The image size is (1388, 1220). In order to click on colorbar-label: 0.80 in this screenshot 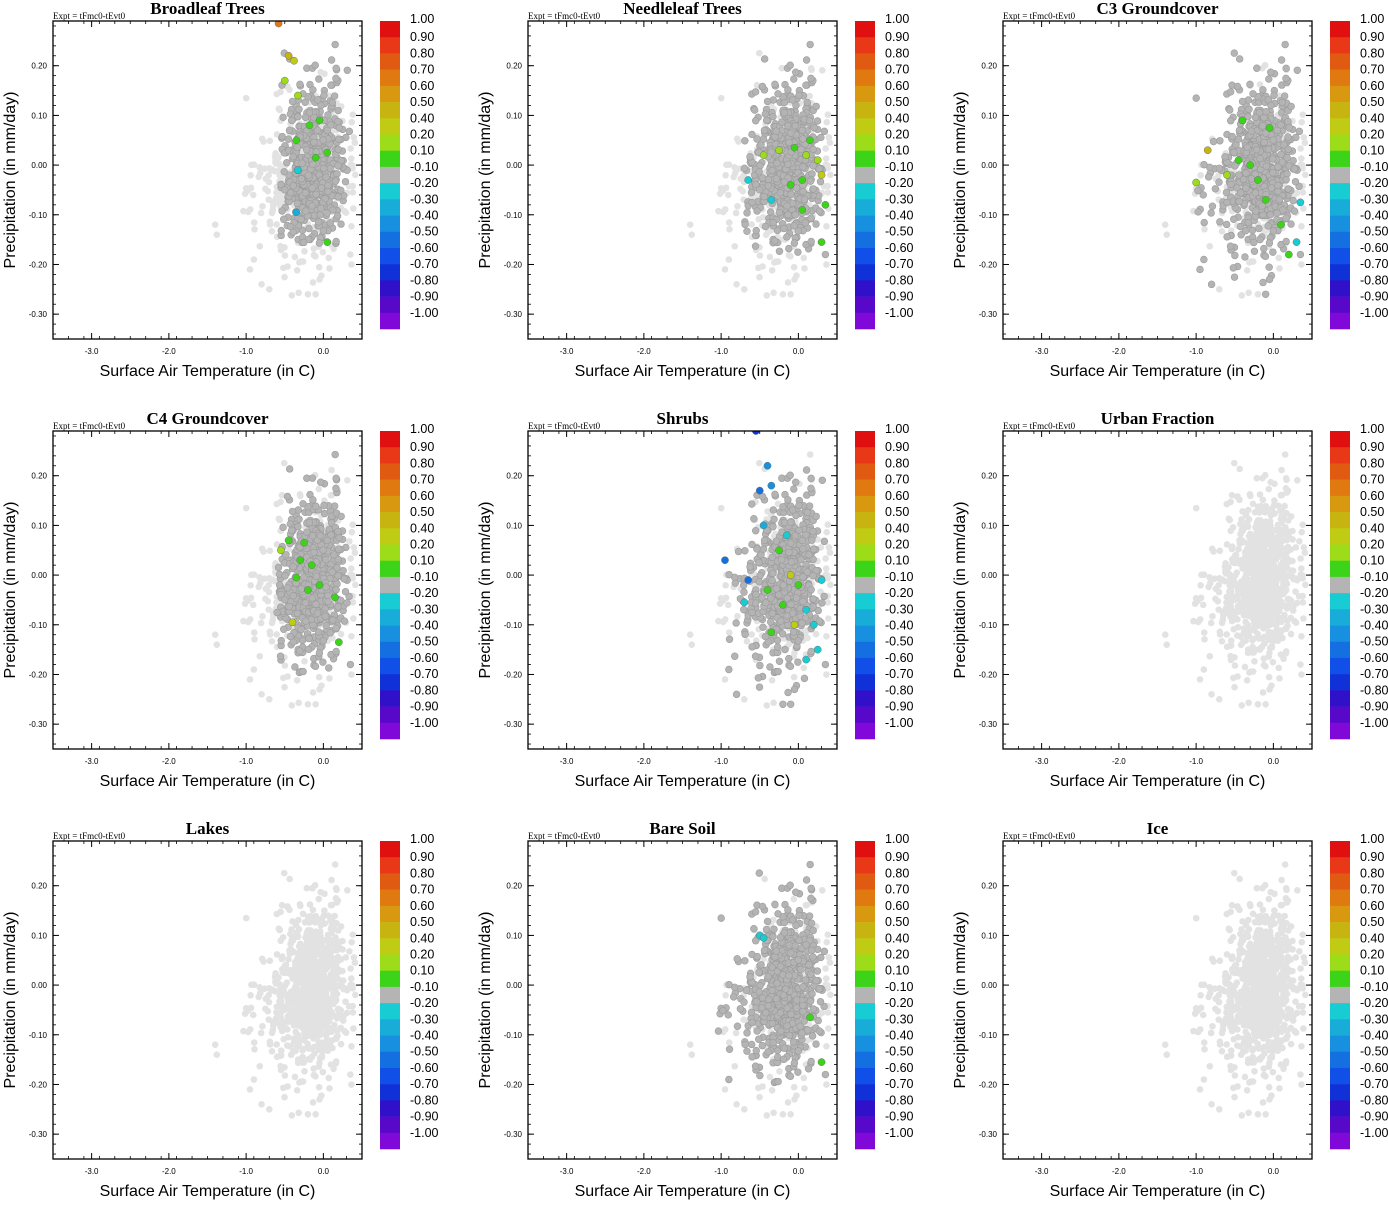, I will do `click(422, 53)`.